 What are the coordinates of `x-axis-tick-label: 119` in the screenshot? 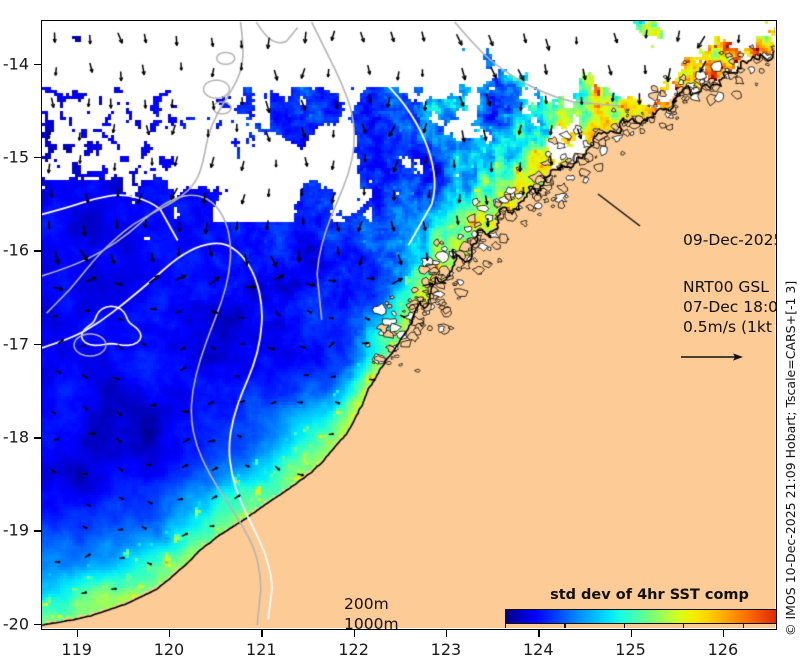 It's located at (76, 649).